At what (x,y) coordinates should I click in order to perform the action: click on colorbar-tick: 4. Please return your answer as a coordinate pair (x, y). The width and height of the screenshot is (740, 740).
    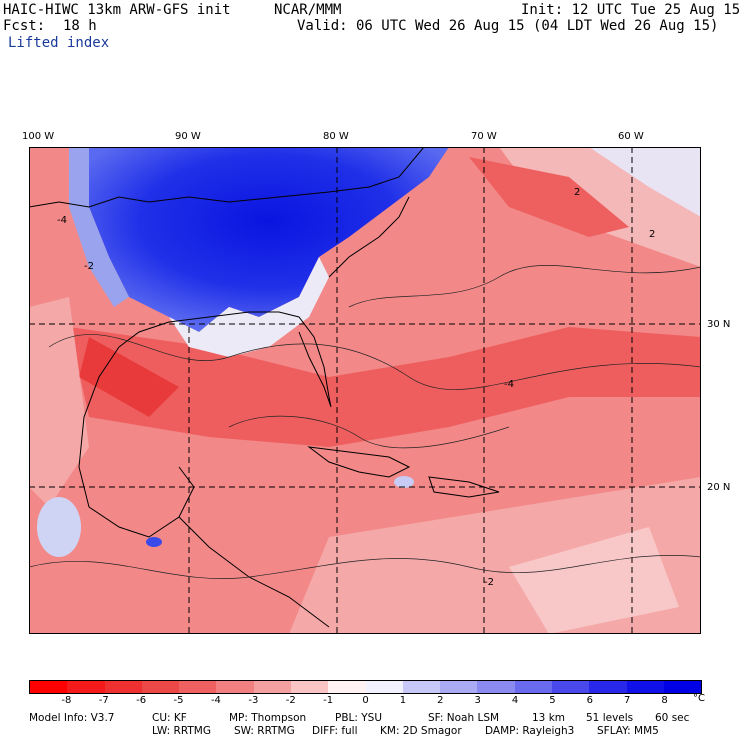
    Looking at the image, I should click on (515, 700).